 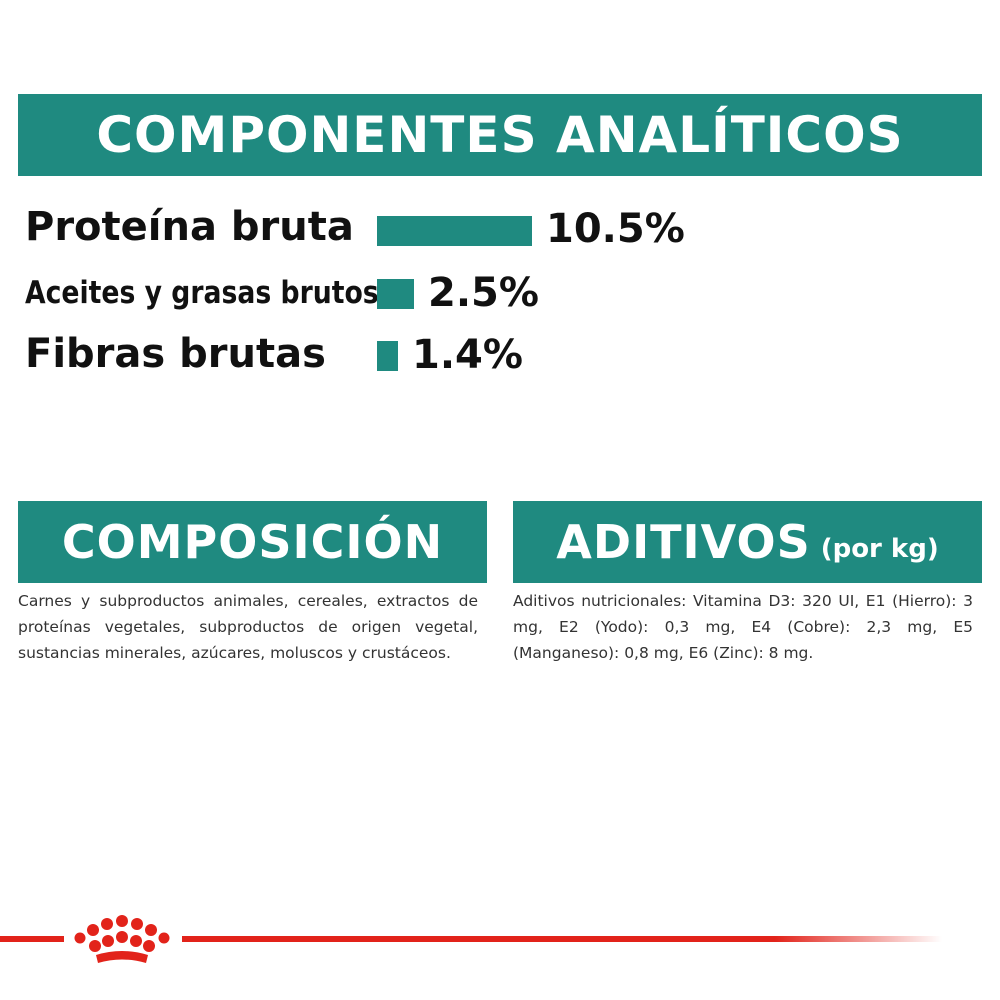 I want to click on additives-title: ADITIVOS, so click(x=683, y=542).